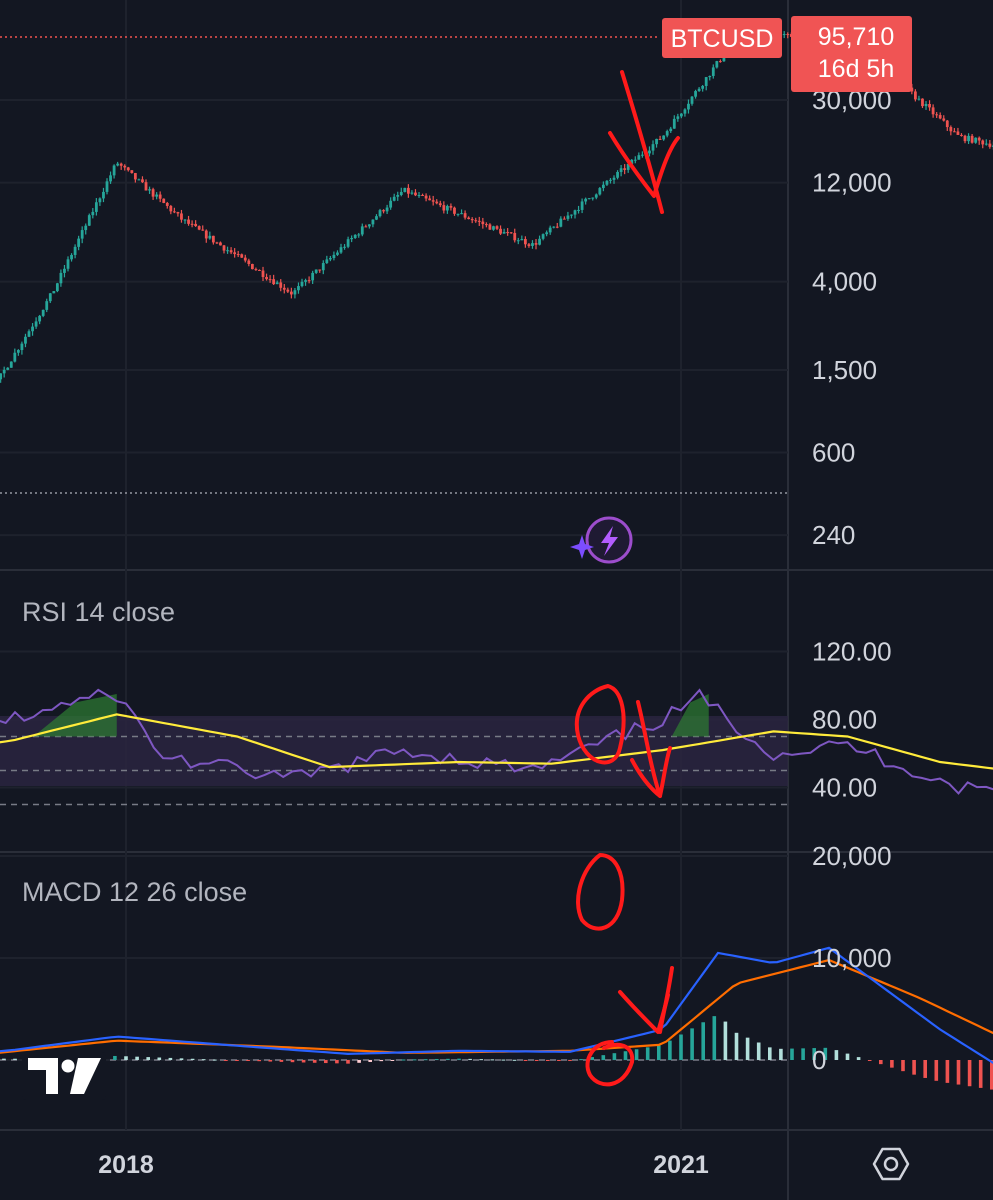  Describe the element at coordinates (64, 1076) in the screenshot. I see `tradingview-logo` at that location.